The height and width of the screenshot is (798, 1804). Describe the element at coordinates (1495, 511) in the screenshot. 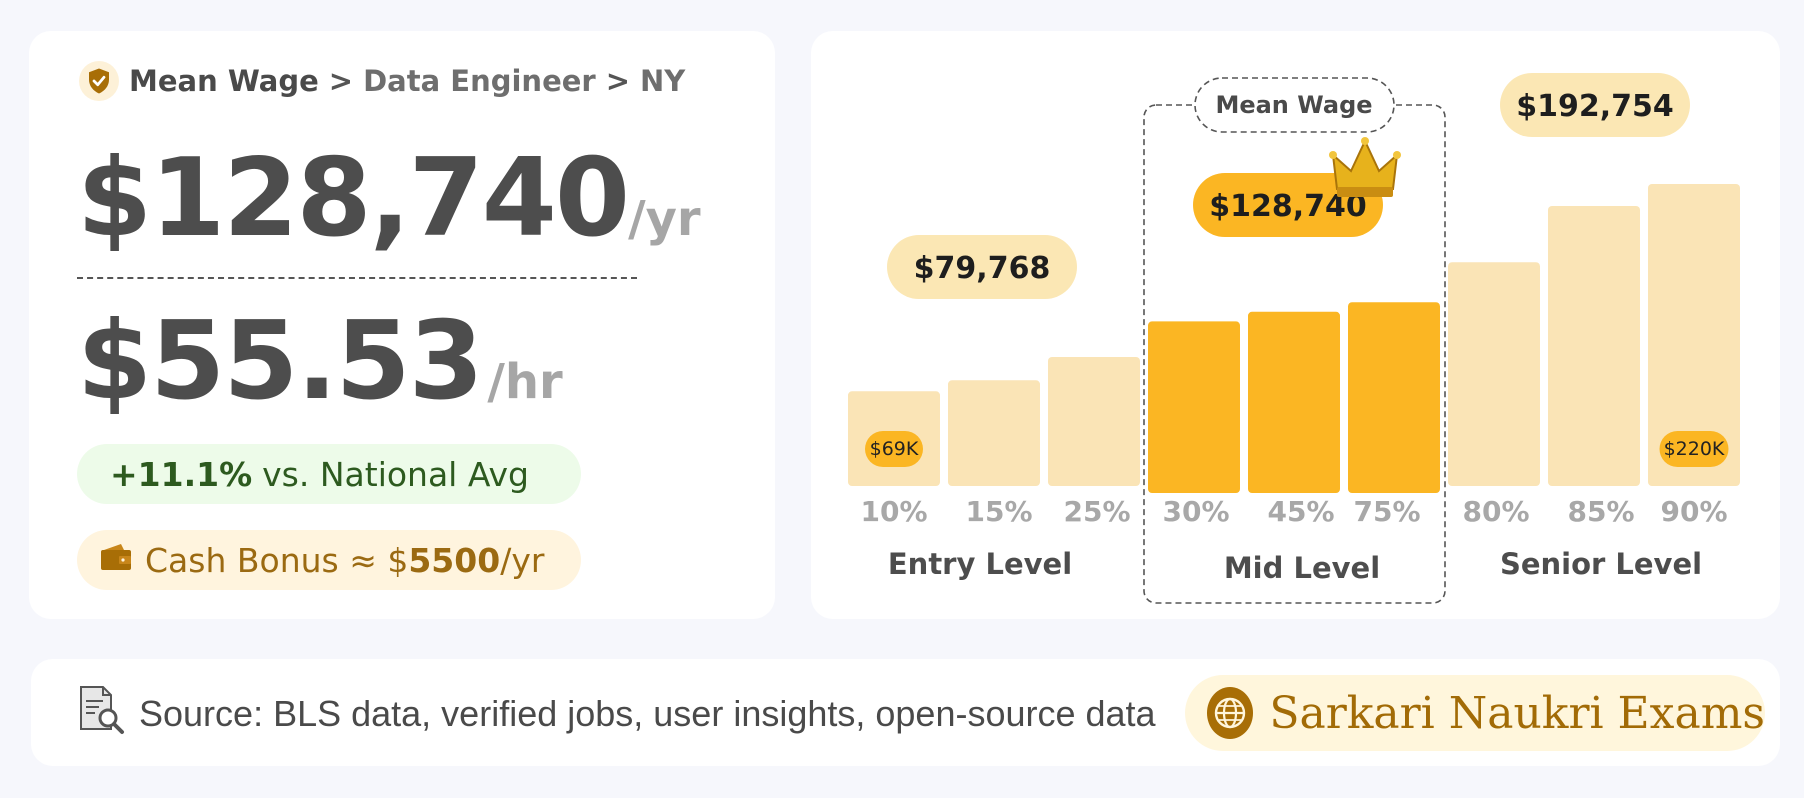

I see `tick-label: 80%` at that location.